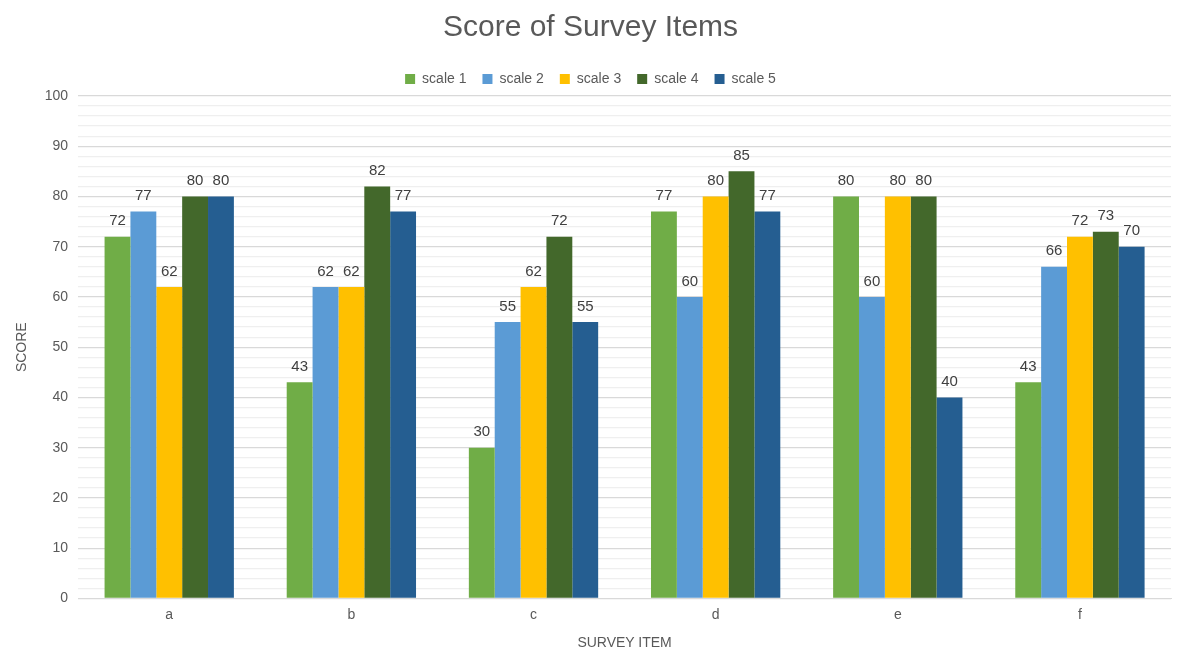 This screenshot has height=661, width=1191. Describe the element at coordinates (1054, 250) in the screenshot. I see `data-label: 66` at that location.